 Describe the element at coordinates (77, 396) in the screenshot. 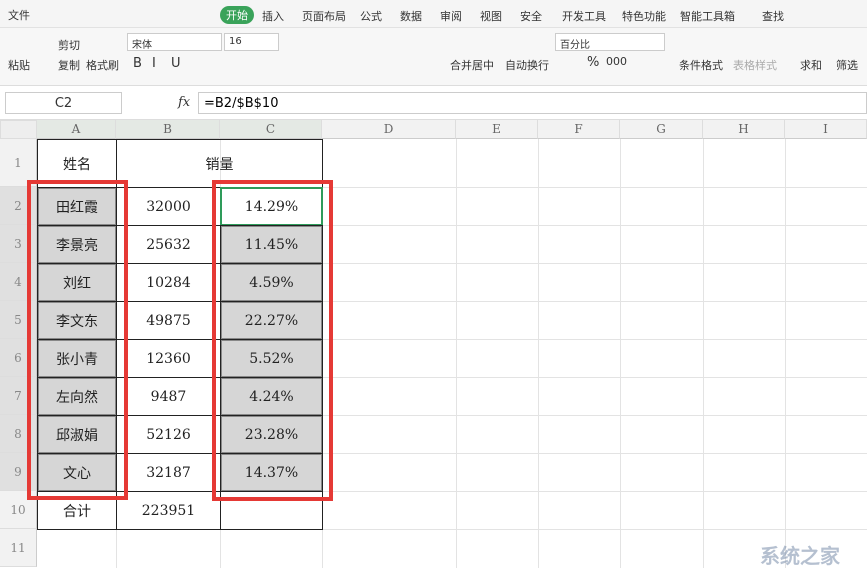

I see `cell: 左向然` at that location.